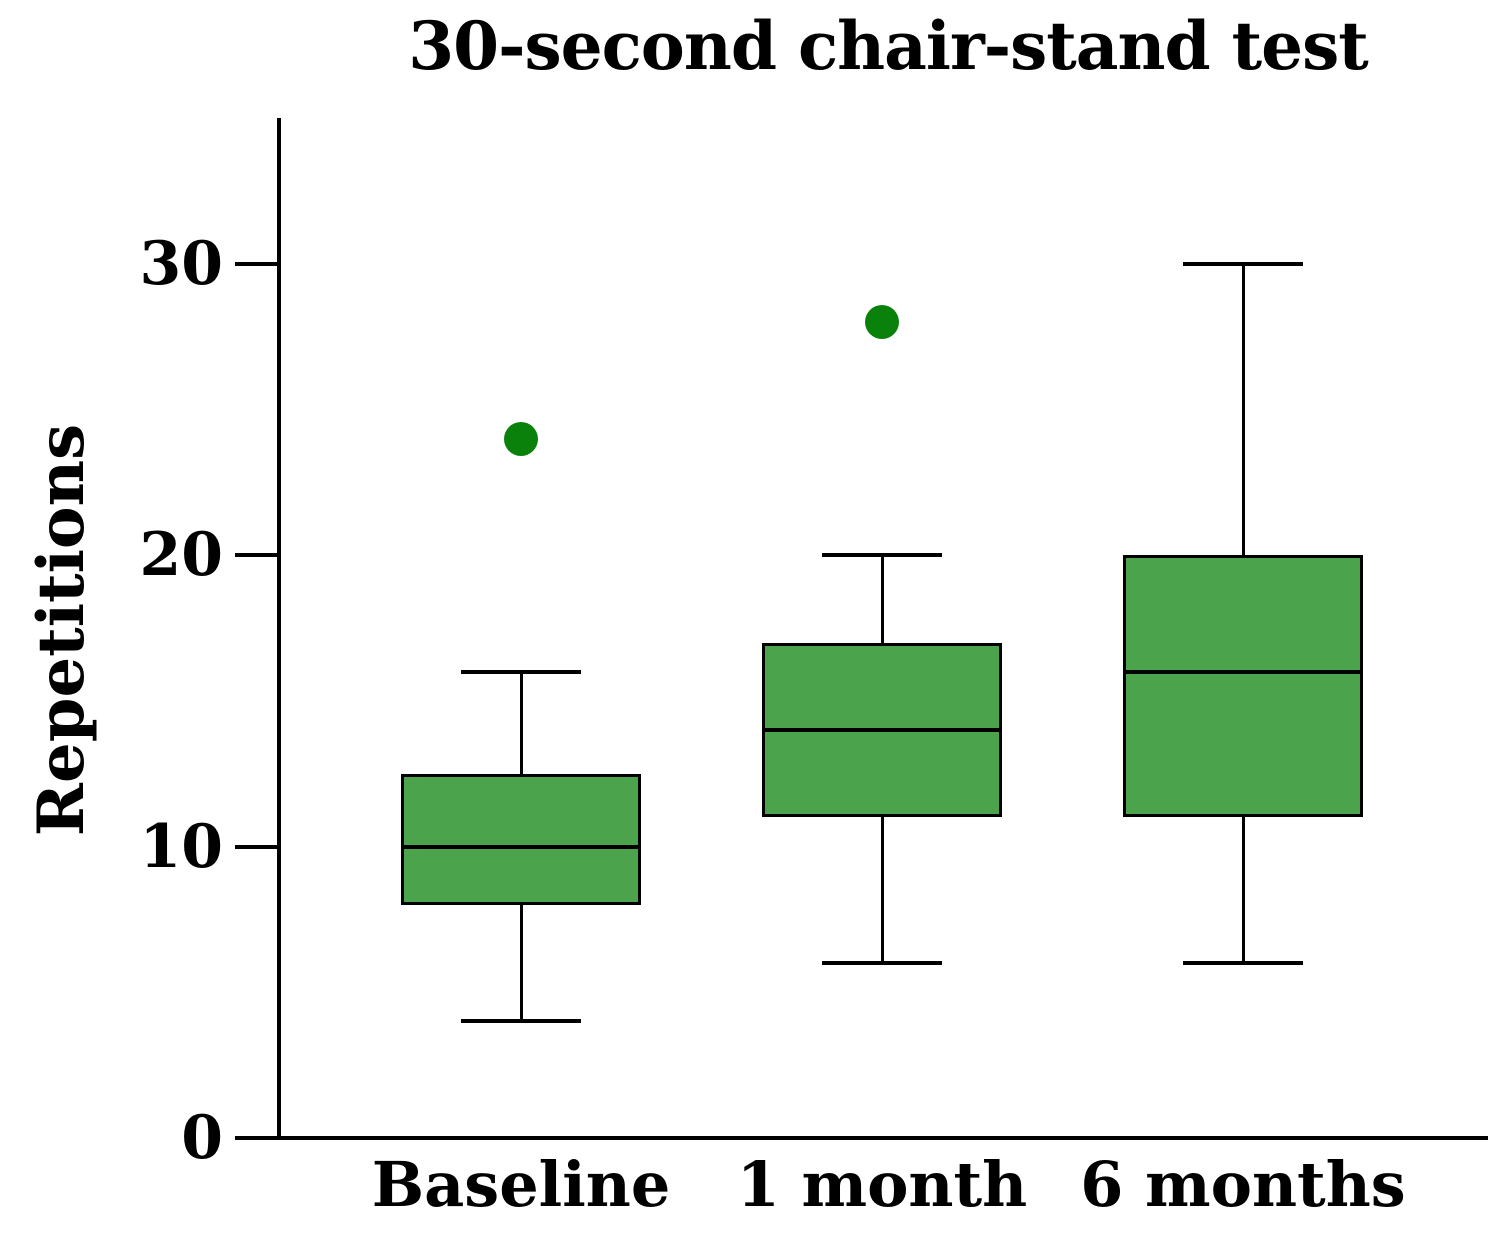 The height and width of the screenshot is (1253, 1496). What do you see at coordinates (279, 629) in the screenshot?
I see `y-axis-line` at bounding box center [279, 629].